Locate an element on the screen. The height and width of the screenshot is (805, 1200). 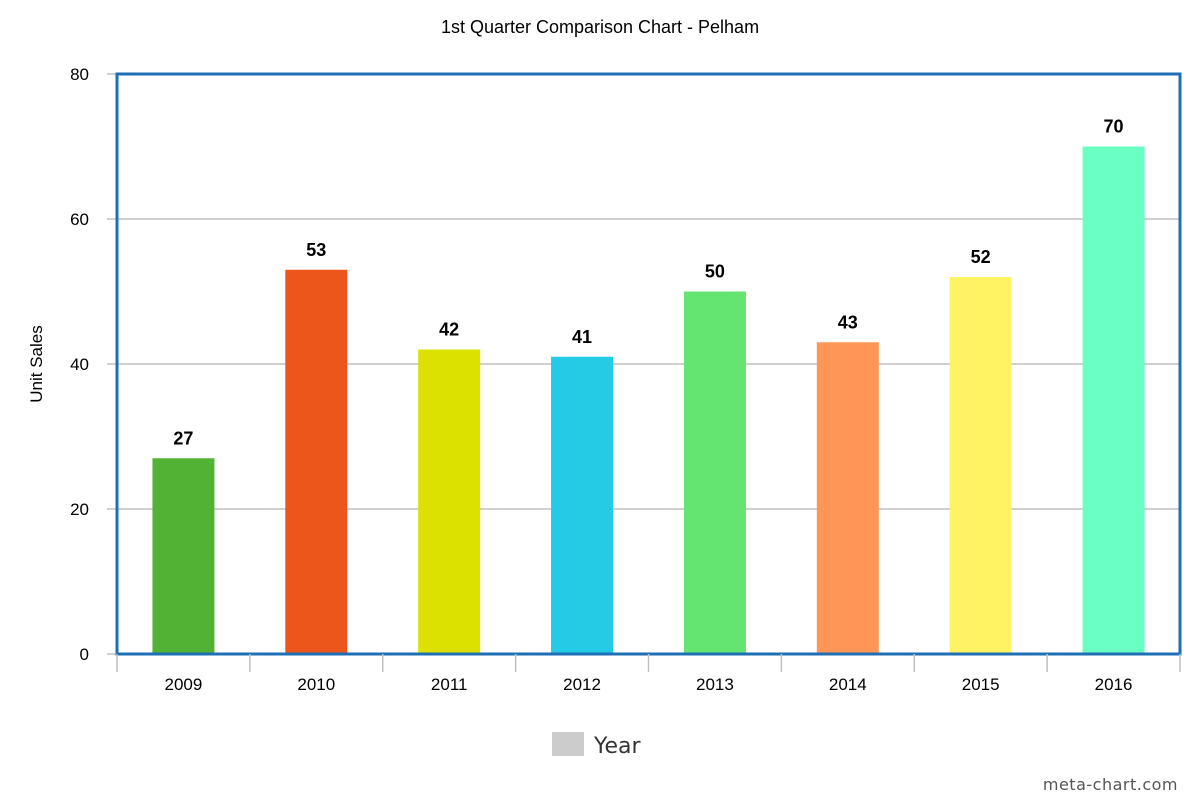
y-tick-label: 0 is located at coordinates (84, 654).